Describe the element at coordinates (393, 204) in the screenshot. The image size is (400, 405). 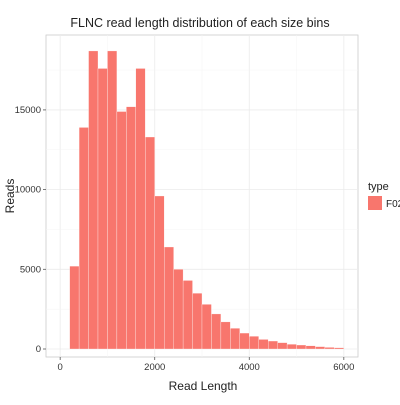
I see `legend-label-f02: F02` at that location.